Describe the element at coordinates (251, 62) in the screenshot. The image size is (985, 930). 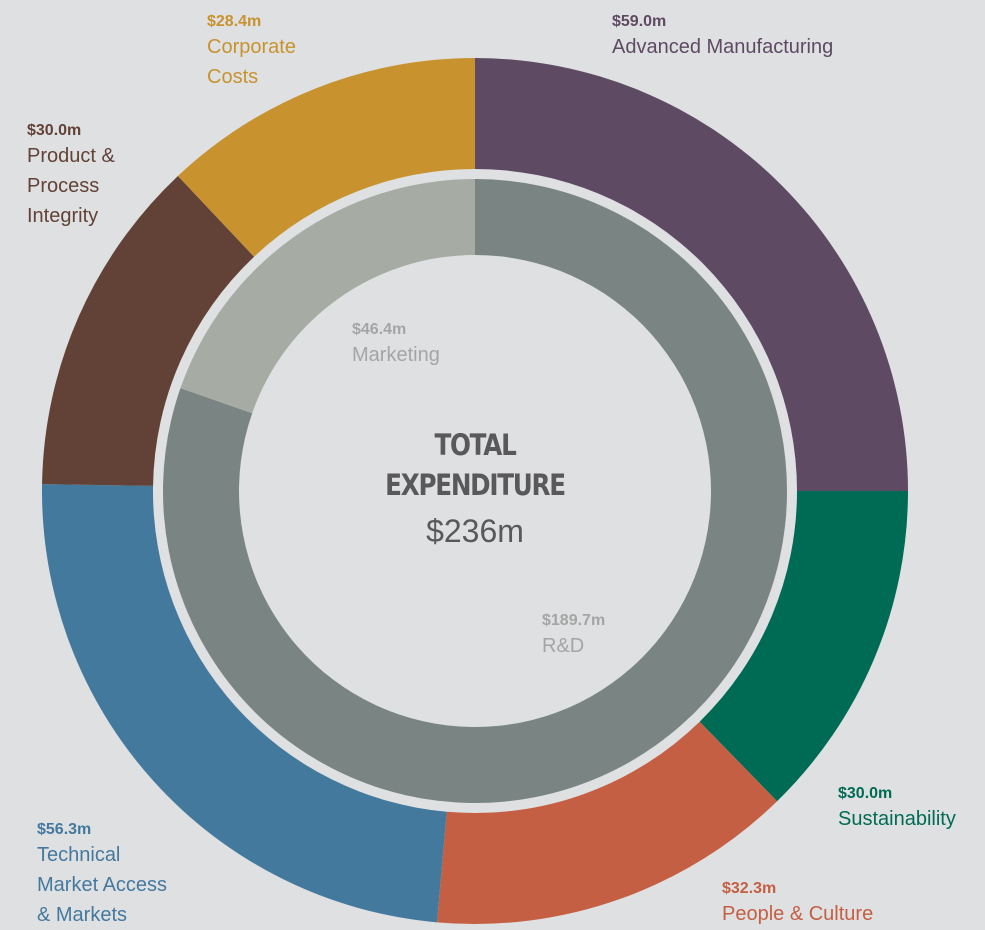
I see `slice-name: Corporate Costs` at that location.